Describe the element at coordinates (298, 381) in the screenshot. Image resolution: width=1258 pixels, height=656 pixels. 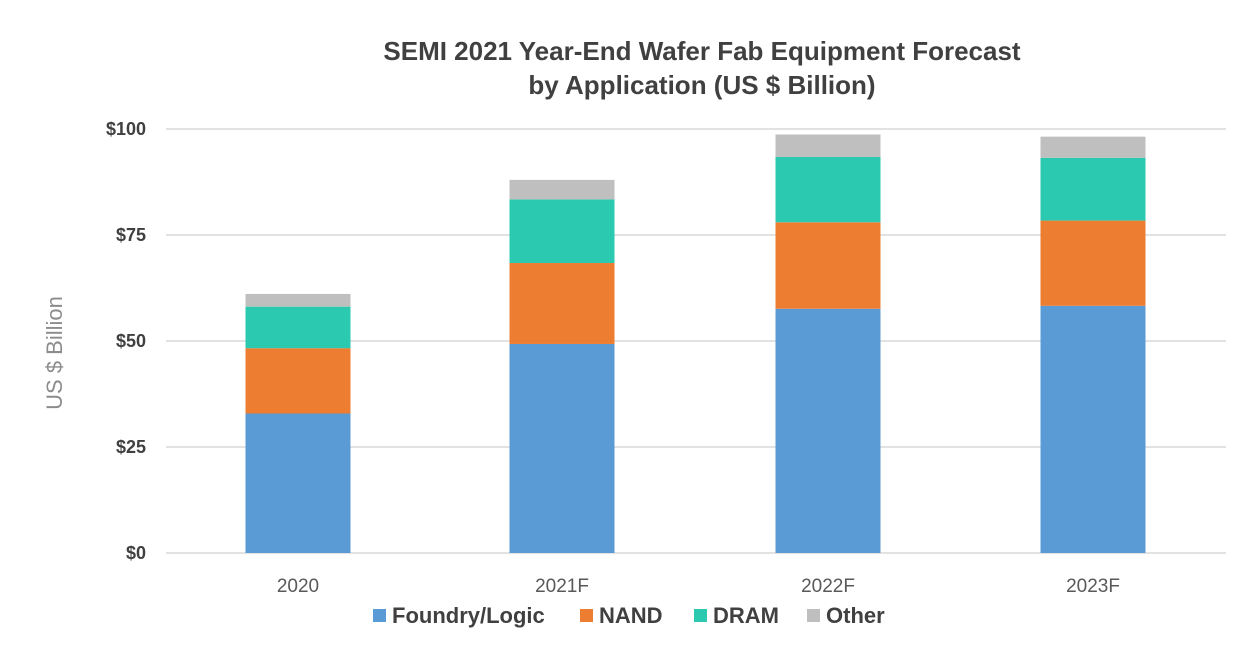
I see `bar-2020-nand` at that location.